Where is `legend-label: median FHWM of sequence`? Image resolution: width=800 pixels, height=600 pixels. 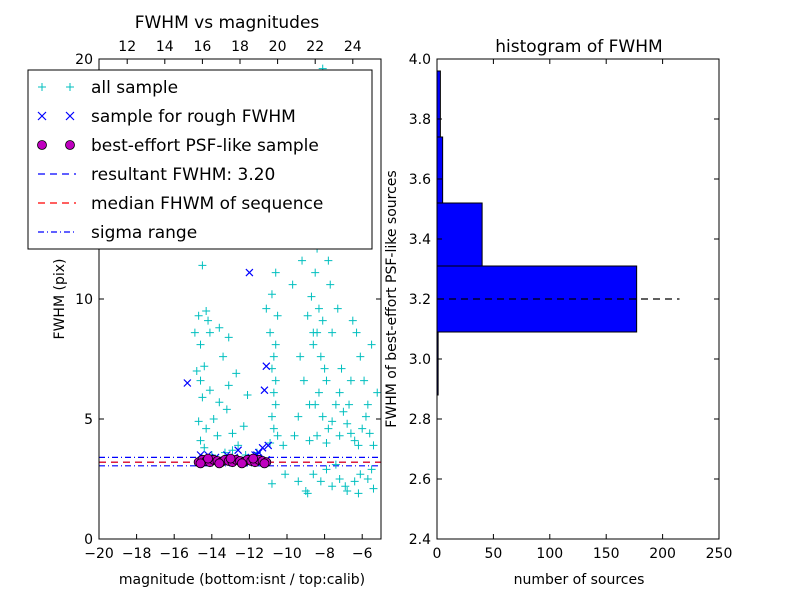
legend-label: median FHWM of sequence is located at coordinates (207, 204).